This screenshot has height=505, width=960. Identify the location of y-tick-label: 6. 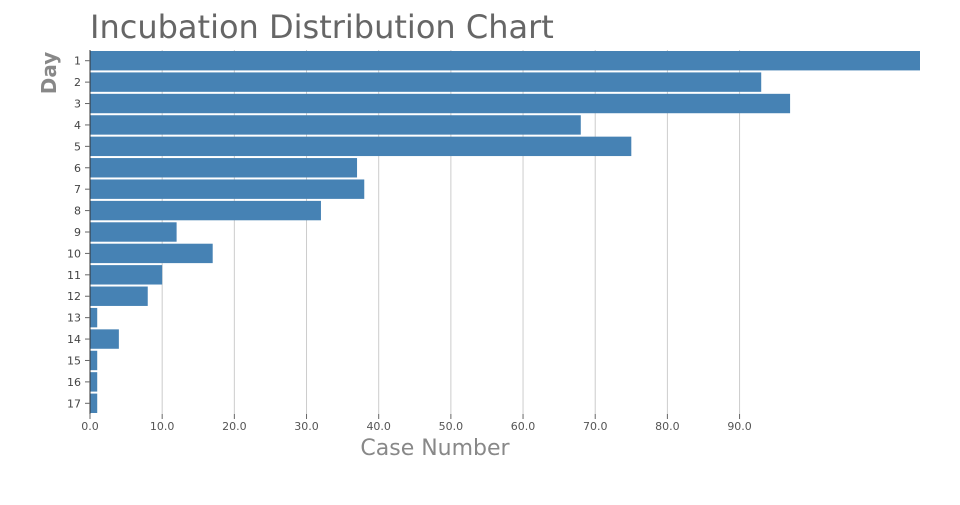
(77, 168).